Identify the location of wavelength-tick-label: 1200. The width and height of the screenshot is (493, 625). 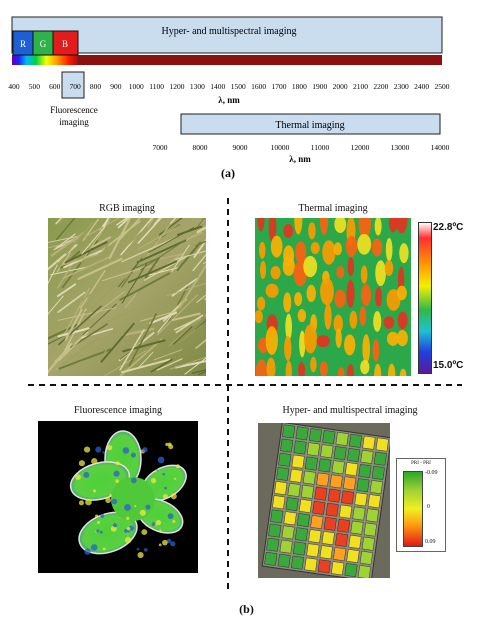
(177, 86).